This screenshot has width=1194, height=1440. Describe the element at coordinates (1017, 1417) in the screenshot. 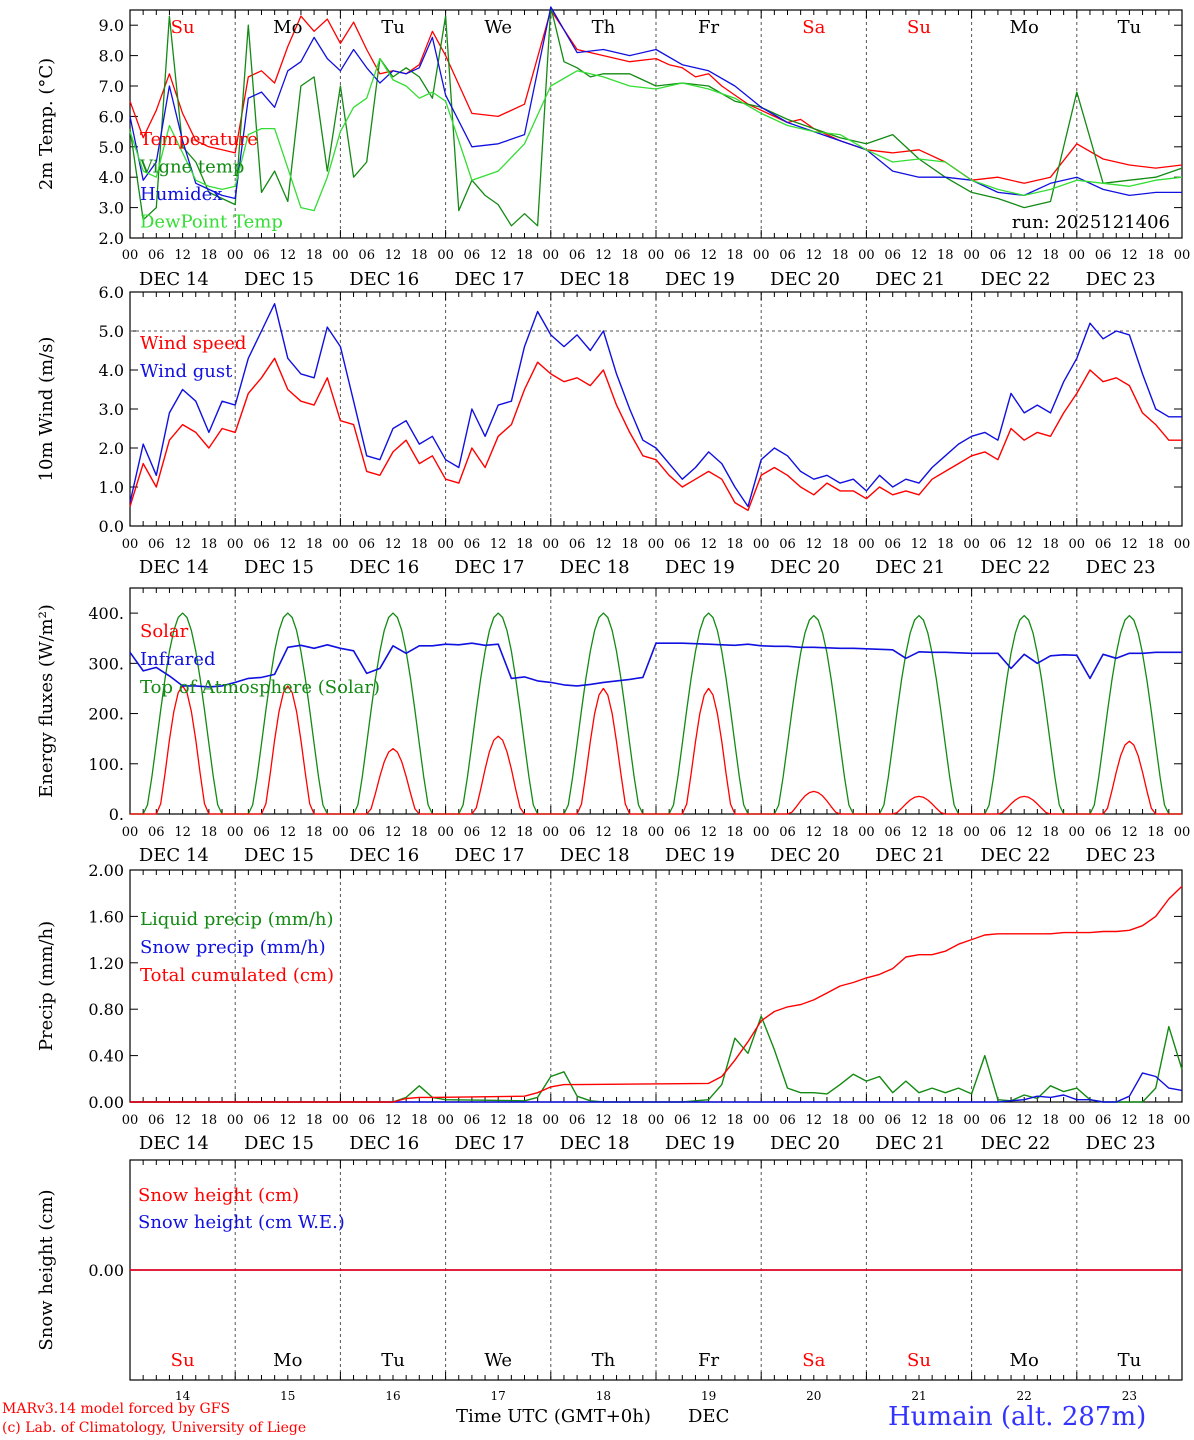

I see `station-name: Humain (alt. 287m)` at that location.